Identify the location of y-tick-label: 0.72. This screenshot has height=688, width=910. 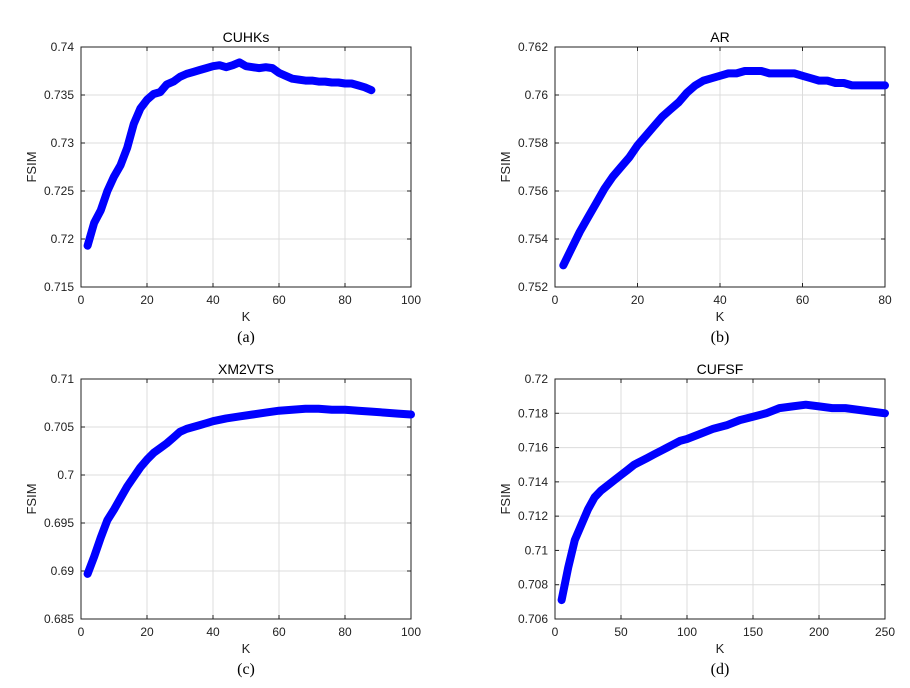
(537, 379).